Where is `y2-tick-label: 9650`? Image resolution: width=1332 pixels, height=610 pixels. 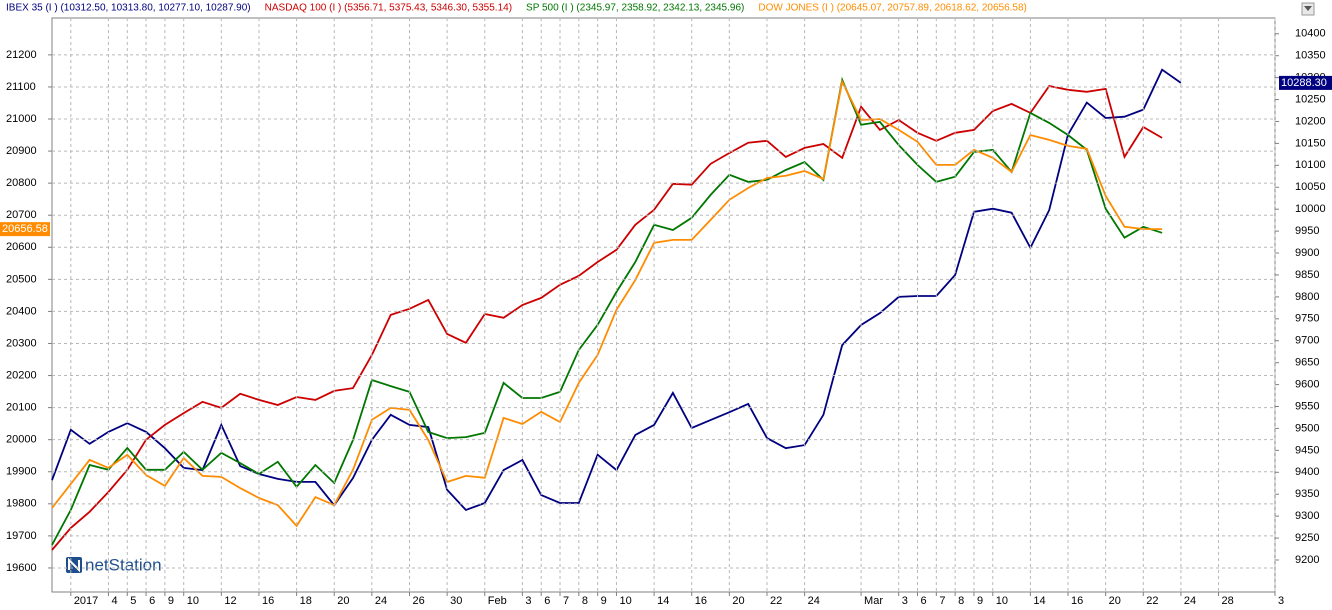 y2-tick-label: 9650 is located at coordinates (1307, 363).